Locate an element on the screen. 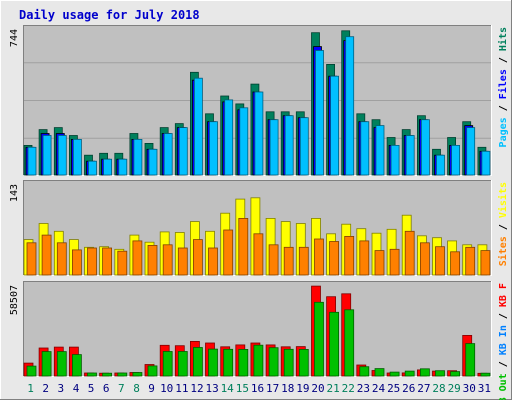 The height and width of the screenshot is (404, 512). x-tick-label: 11 is located at coordinates (181, 388).